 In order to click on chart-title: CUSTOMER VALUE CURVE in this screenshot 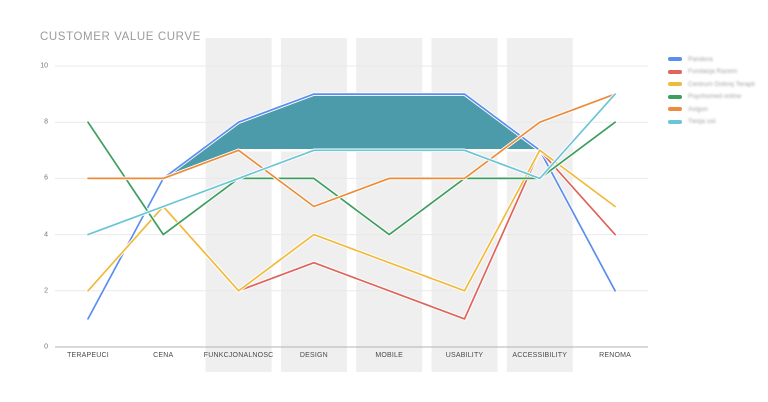, I will do `click(120, 37)`.